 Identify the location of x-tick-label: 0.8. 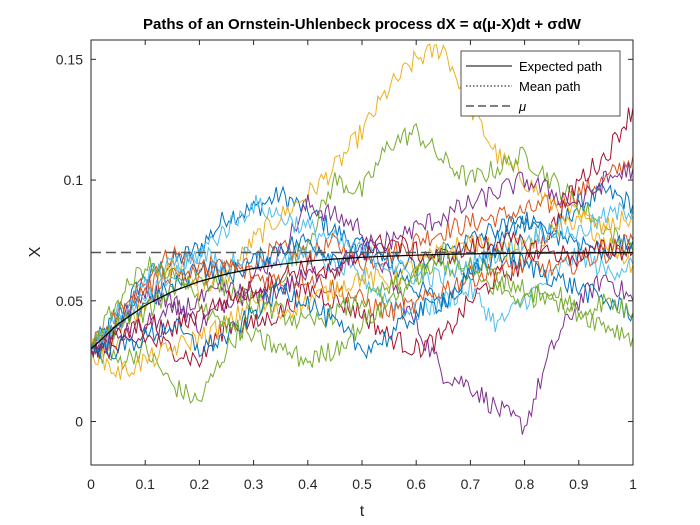
(525, 484).